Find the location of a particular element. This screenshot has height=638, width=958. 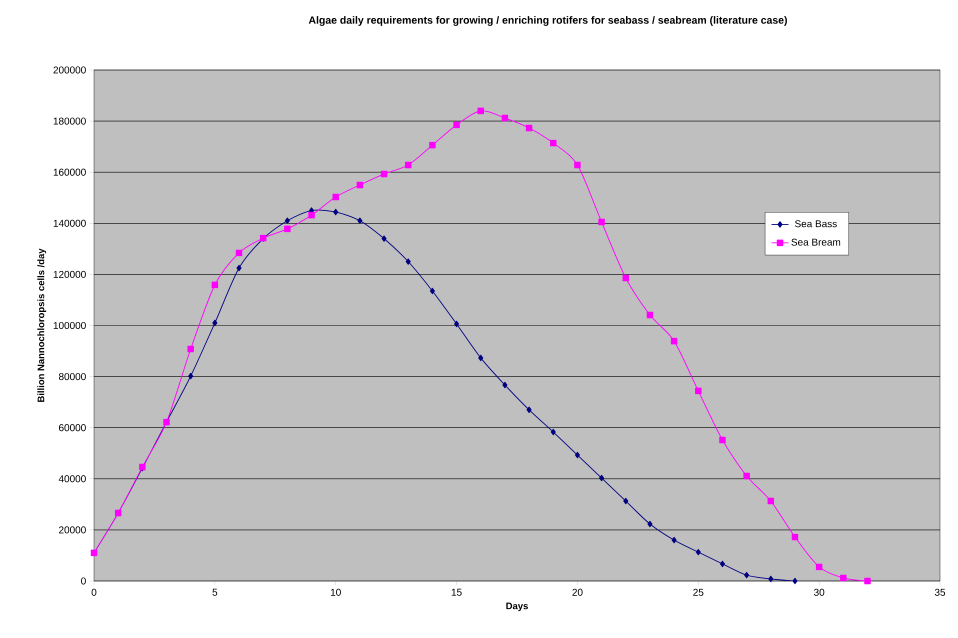

x-tick-label: 35 is located at coordinates (940, 592).